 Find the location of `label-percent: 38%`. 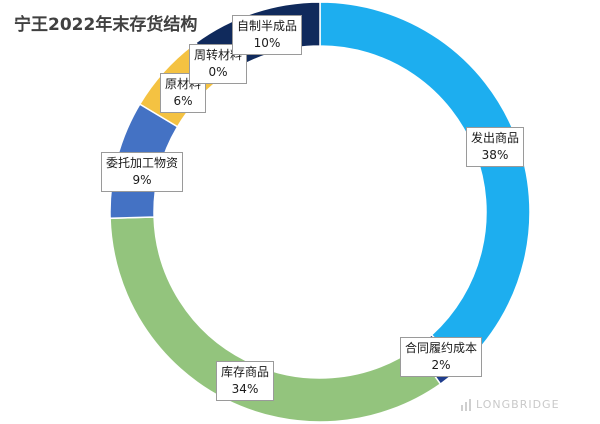

label-percent: 38% is located at coordinates (495, 155).